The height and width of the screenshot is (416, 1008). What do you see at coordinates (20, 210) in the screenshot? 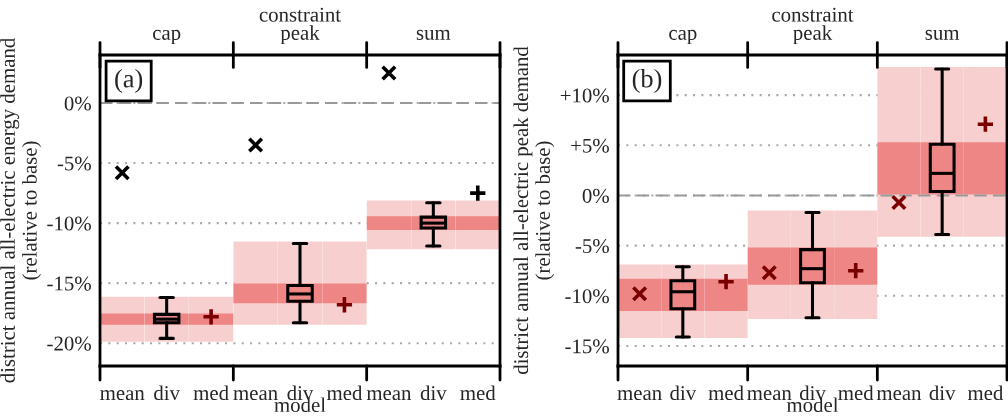
I see `y-axis-title: district annual all-electric energy demand (relative to base)` at bounding box center [20, 210].